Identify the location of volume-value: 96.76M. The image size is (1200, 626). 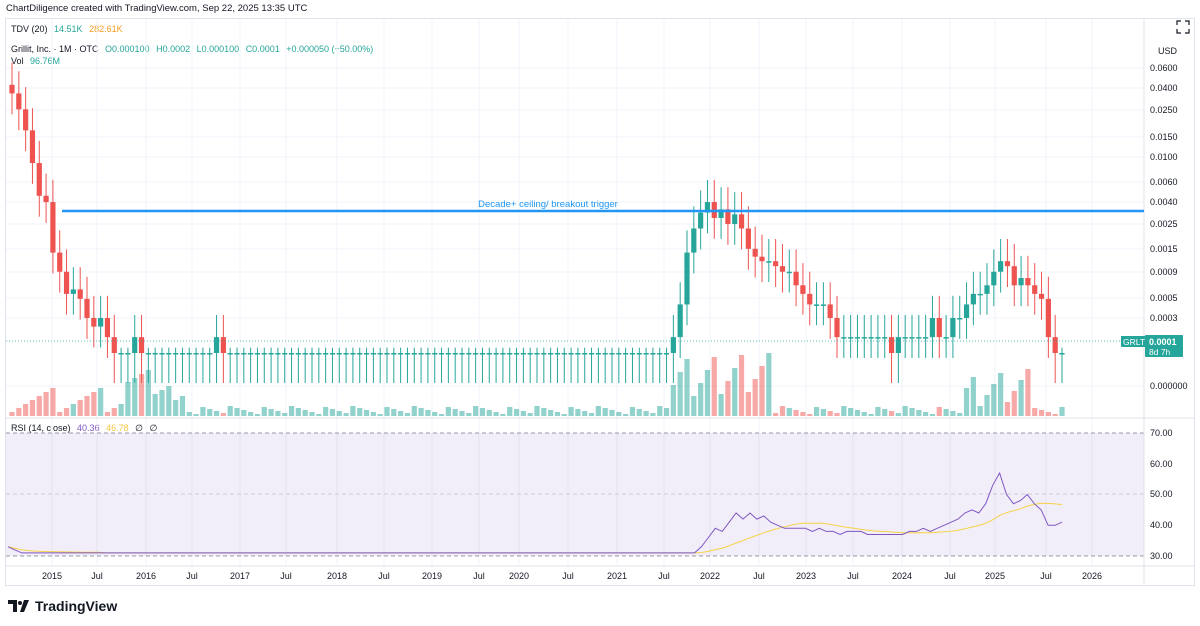
(45, 61).